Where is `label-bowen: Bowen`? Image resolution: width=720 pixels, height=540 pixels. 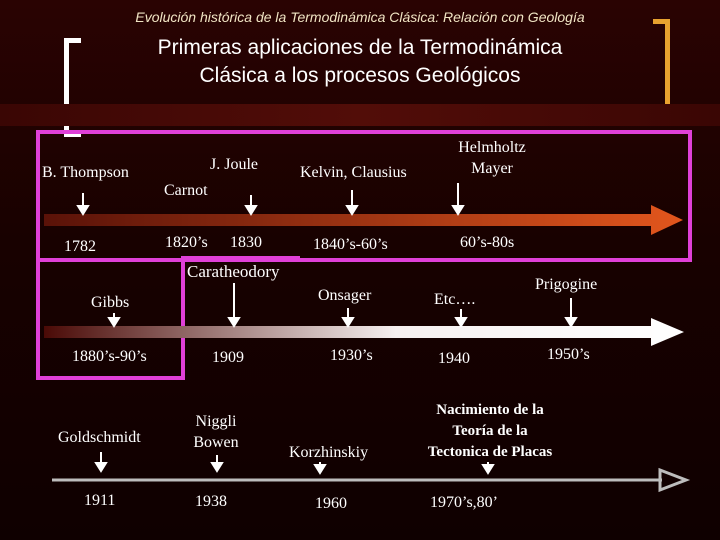
label-bowen: Bowen is located at coordinates (216, 442).